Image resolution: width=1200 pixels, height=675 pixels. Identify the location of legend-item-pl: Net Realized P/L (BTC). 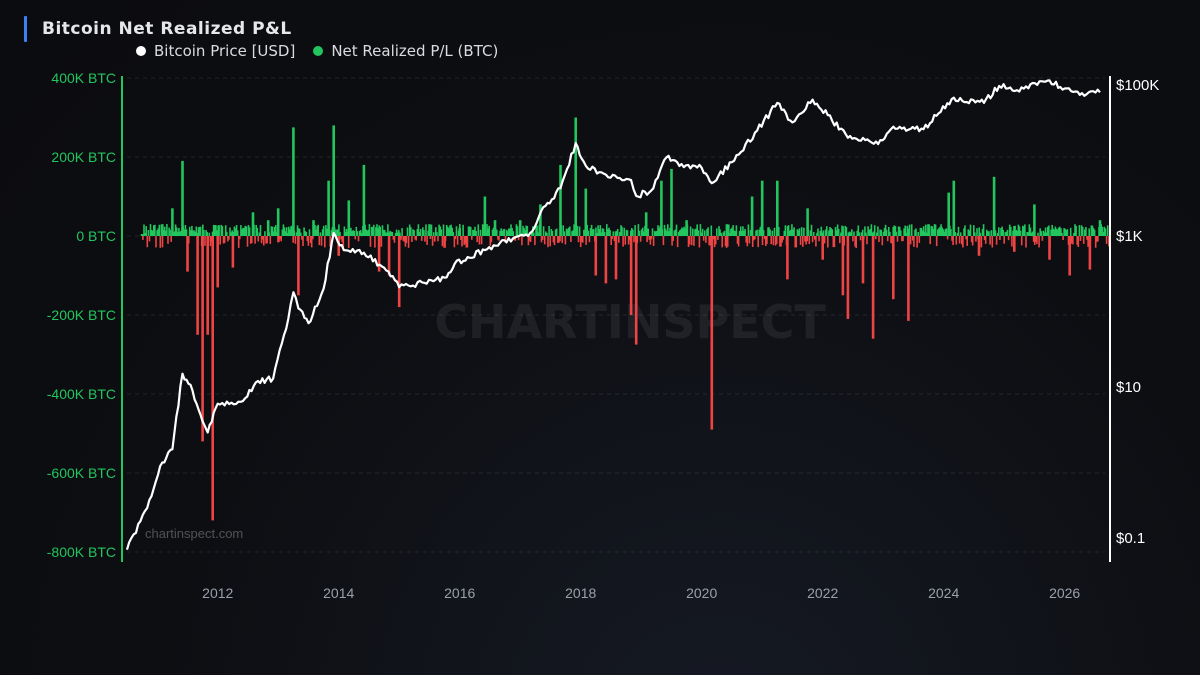
(405, 51).